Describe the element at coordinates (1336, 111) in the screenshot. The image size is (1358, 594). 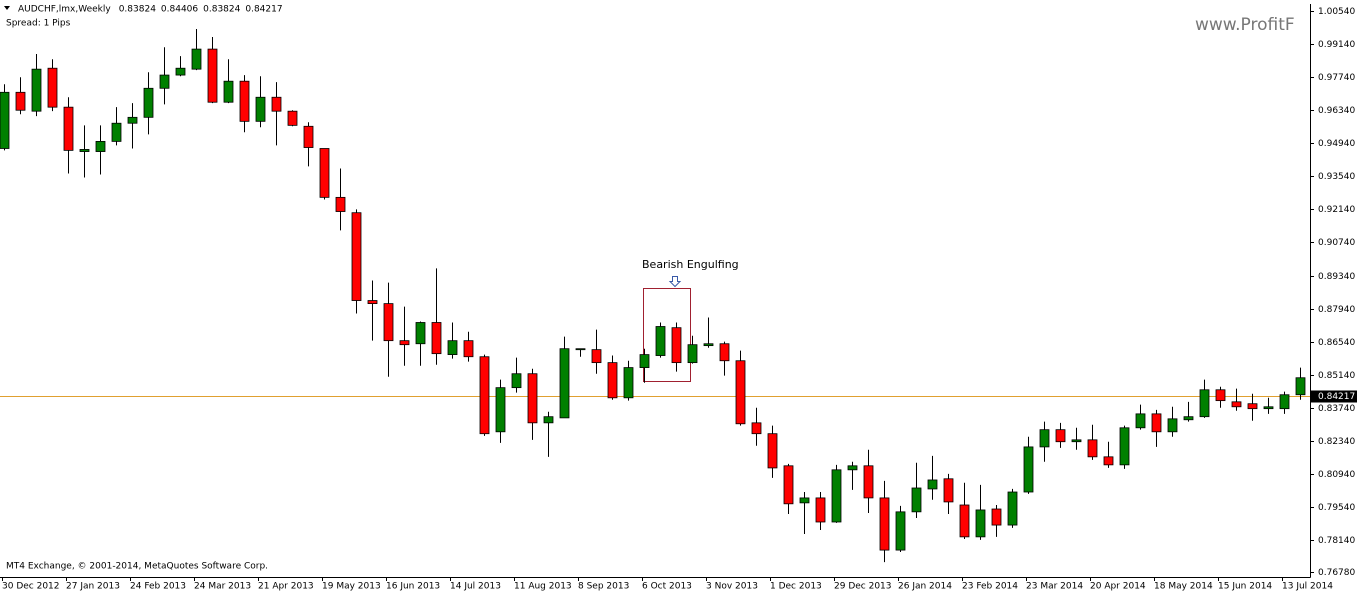
I see `y-tick-label: 0.96340` at that location.